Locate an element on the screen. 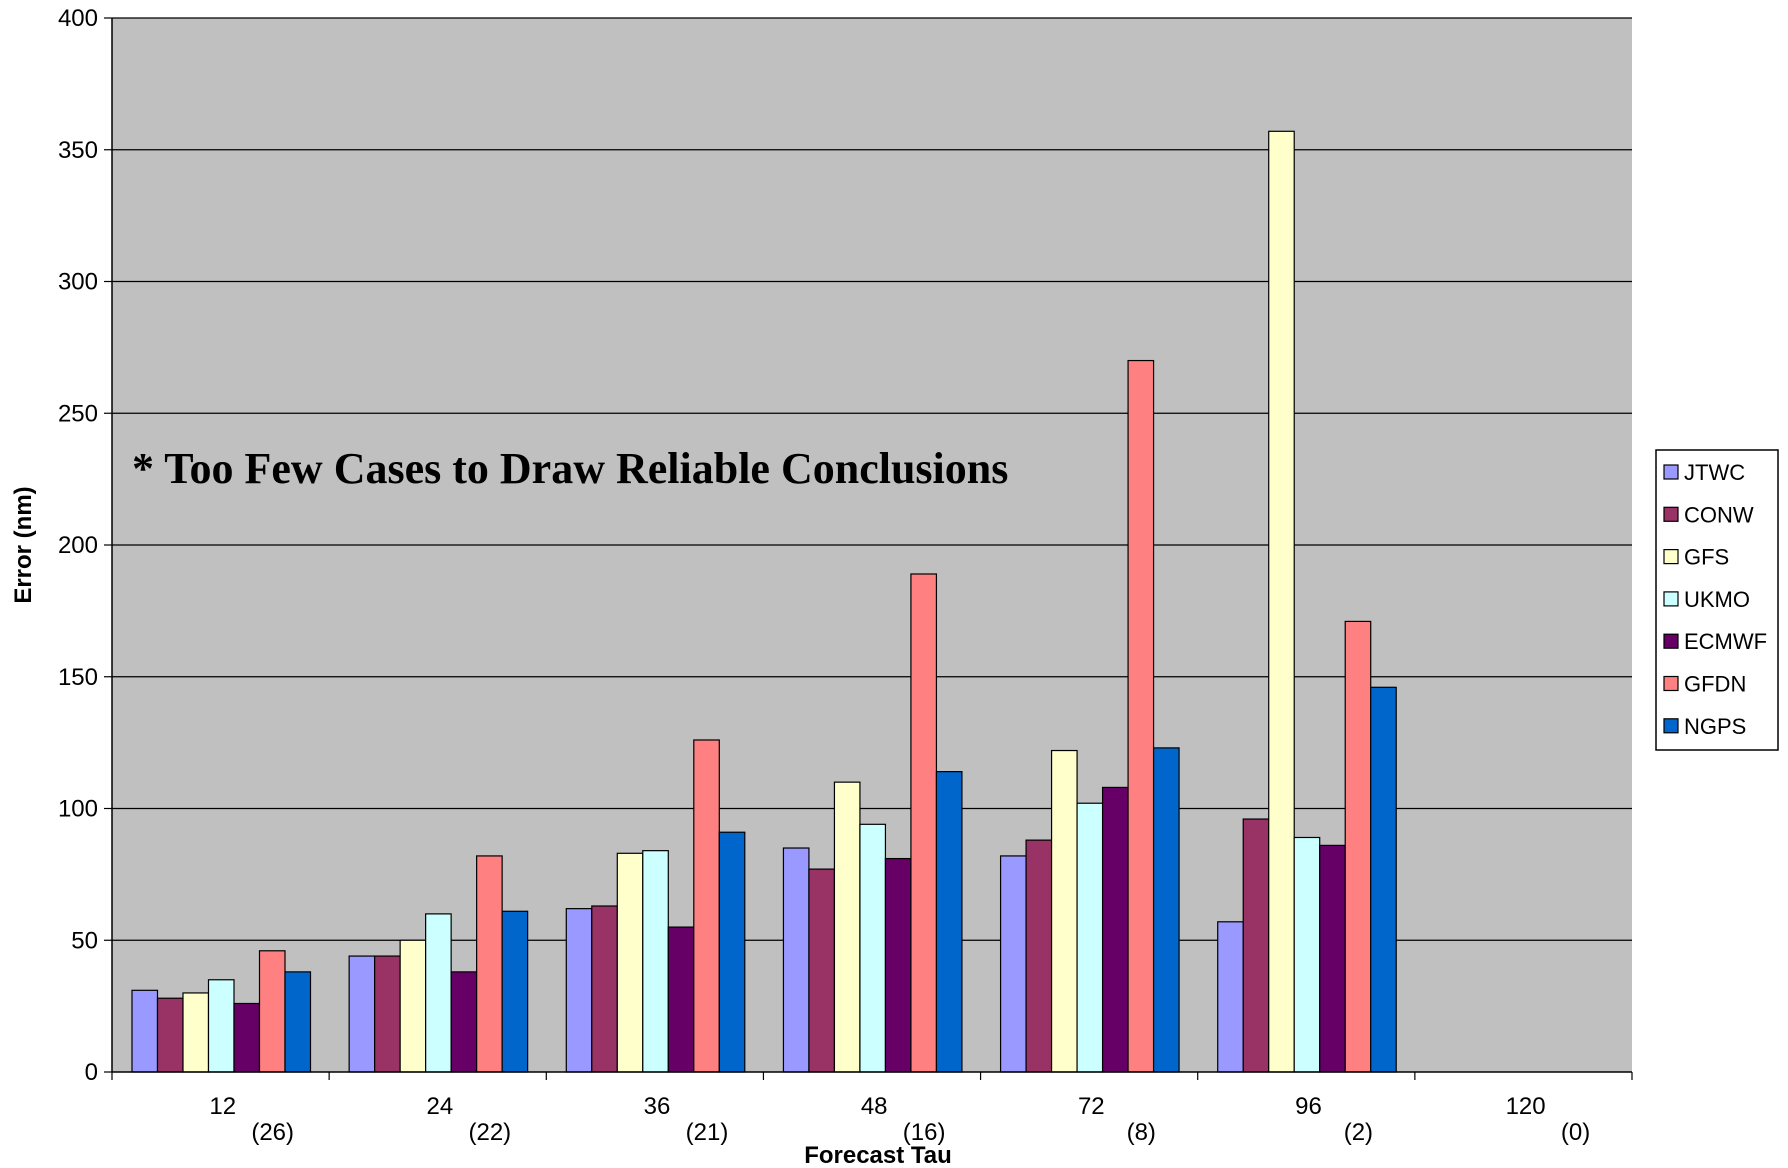 The width and height of the screenshot is (1788, 1168). y-tick-label: 200 is located at coordinates (78, 545).